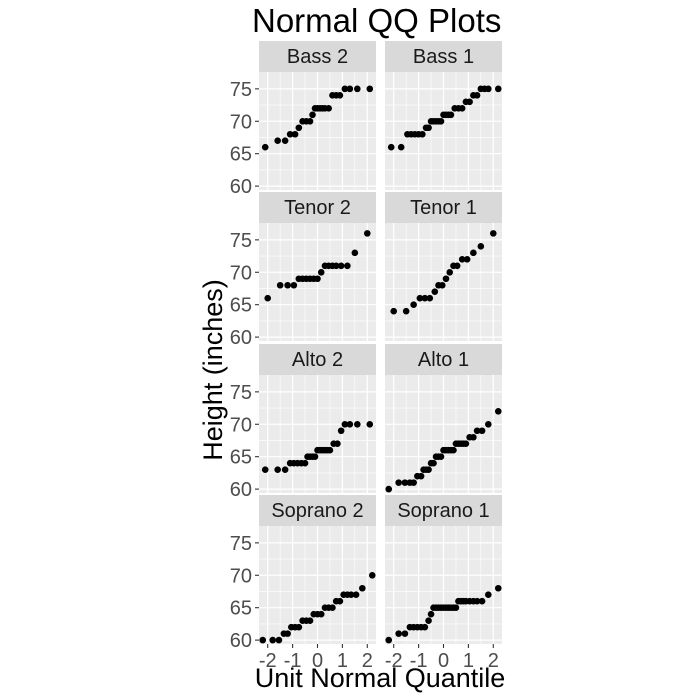 The height and width of the screenshot is (699, 699). Describe the element at coordinates (443, 115) in the screenshot. I see `facet-panel: Bass 1` at that location.